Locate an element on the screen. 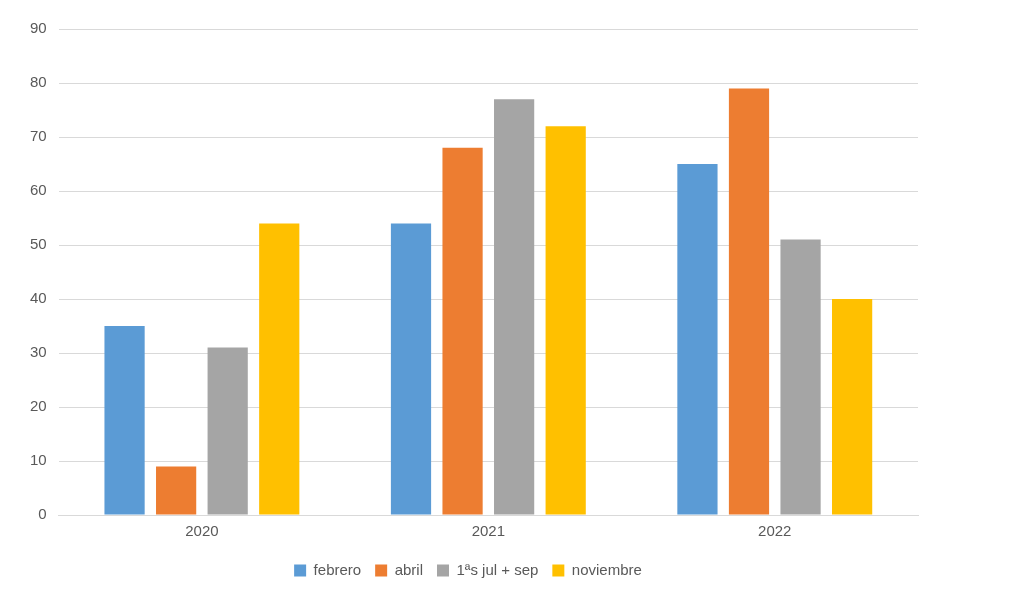 Image resolution: width=1027 pixels, height=607 pixels. legend-label: 1ªs jul + sep is located at coordinates (497, 569).